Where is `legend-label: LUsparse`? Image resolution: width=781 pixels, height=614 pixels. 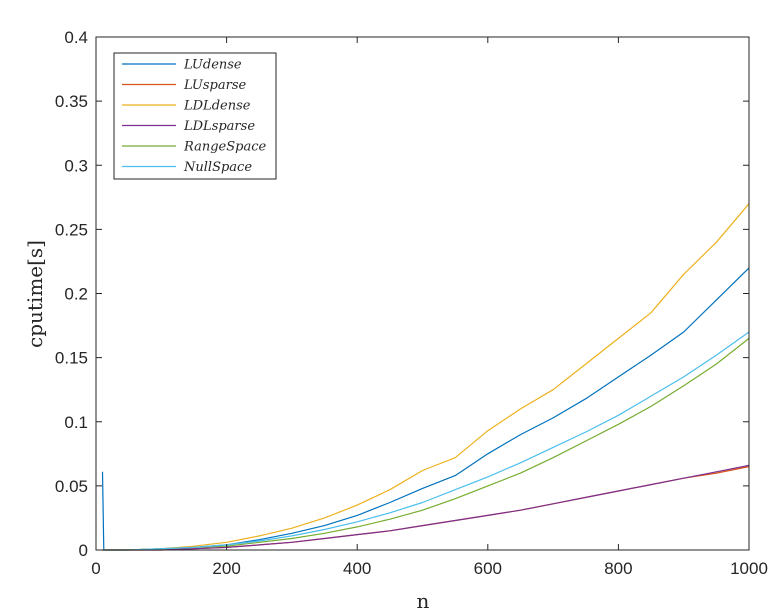
legend-label: LUsparse is located at coordinates (215, 85).